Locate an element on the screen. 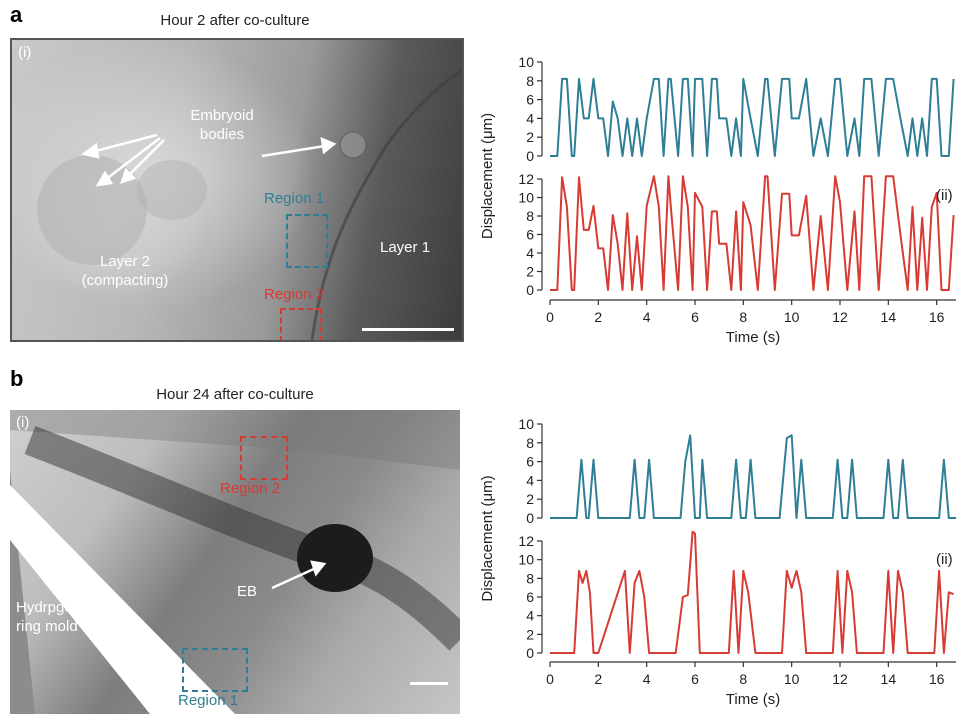  panel-a-letter: a is located at coordinates (16, 14).